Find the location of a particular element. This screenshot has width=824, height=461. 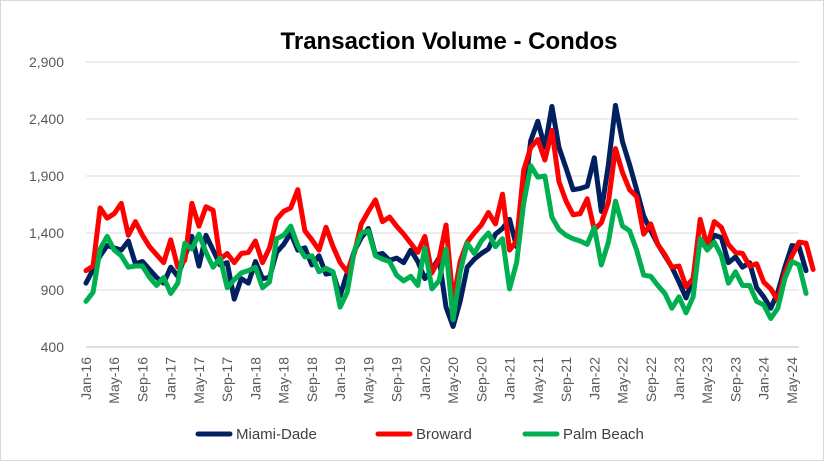

legend: Miami-Dade Broward Palm Beach is located at coordinates (419, 434).